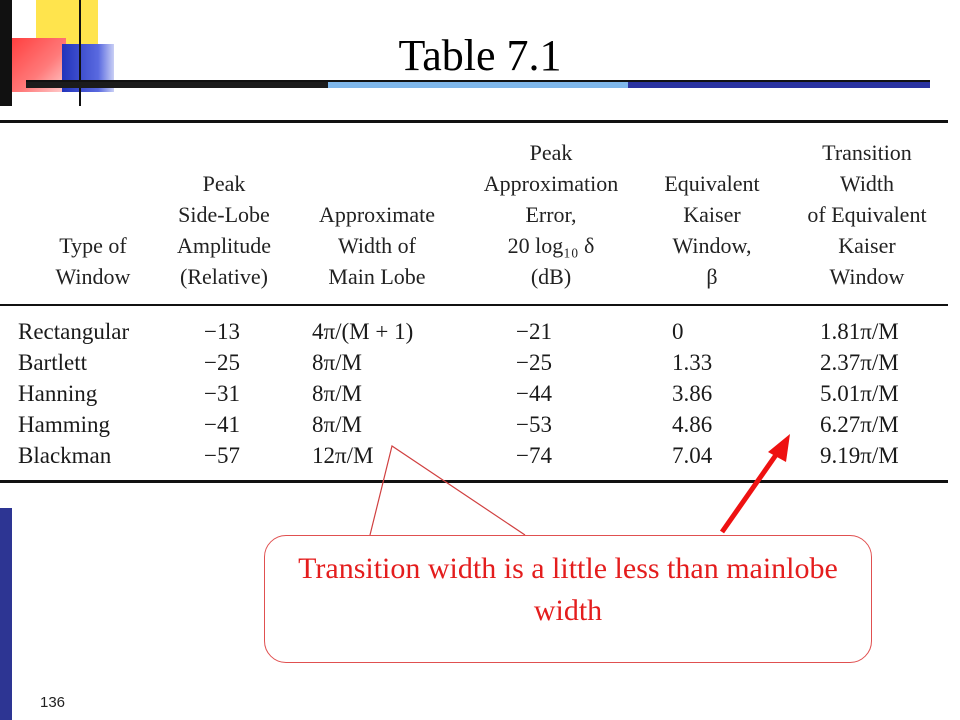 Image resolution: width=960 pixels, height=720 pixels. I want to click on cell-main-lobe: 12π/M, so click(343, 455).